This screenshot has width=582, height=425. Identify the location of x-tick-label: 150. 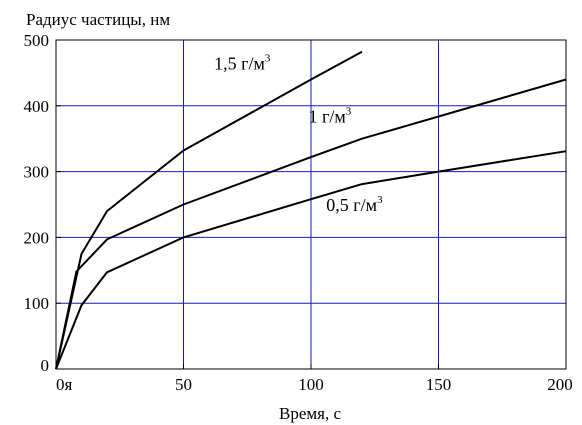
(439, 384).